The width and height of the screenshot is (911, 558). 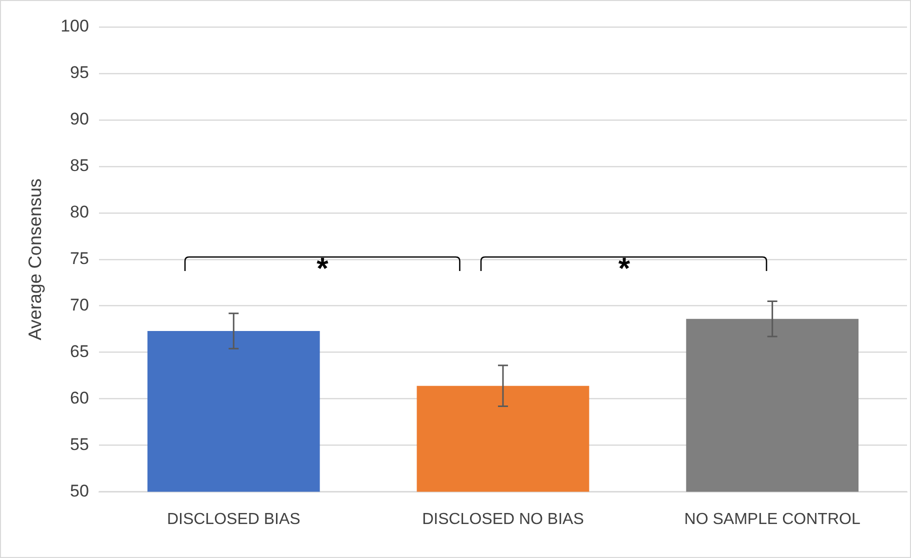 What do you see at coordinates (79, 490) in the screenshot?
I see `y-tick-label: 50` at bounding box center [79, 490].